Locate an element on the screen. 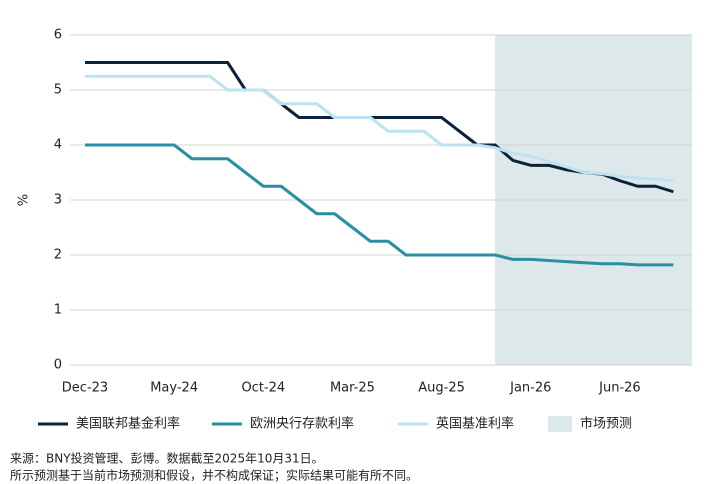 This screenshot has height=484, width=717. legend-label: 英国基准利率 is located at coordinates (475, 424).